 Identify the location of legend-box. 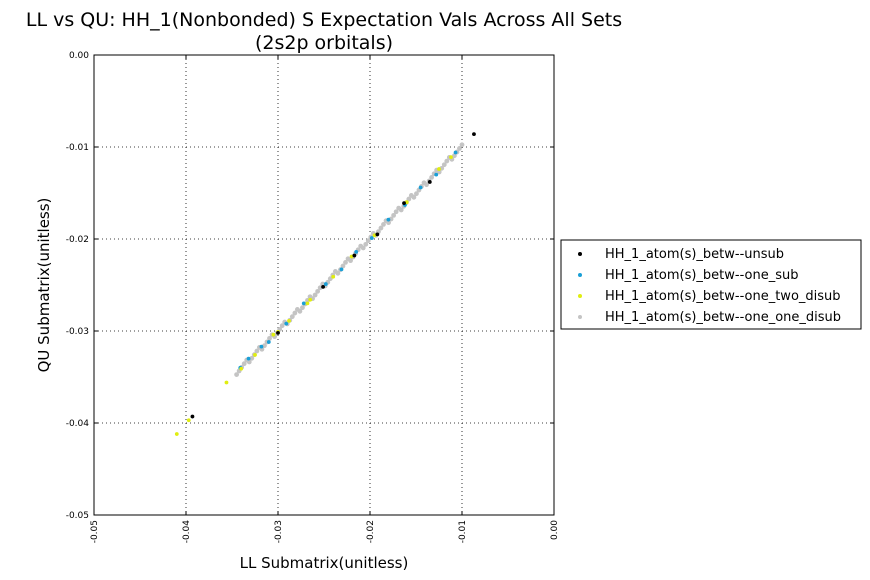
(711, 284).